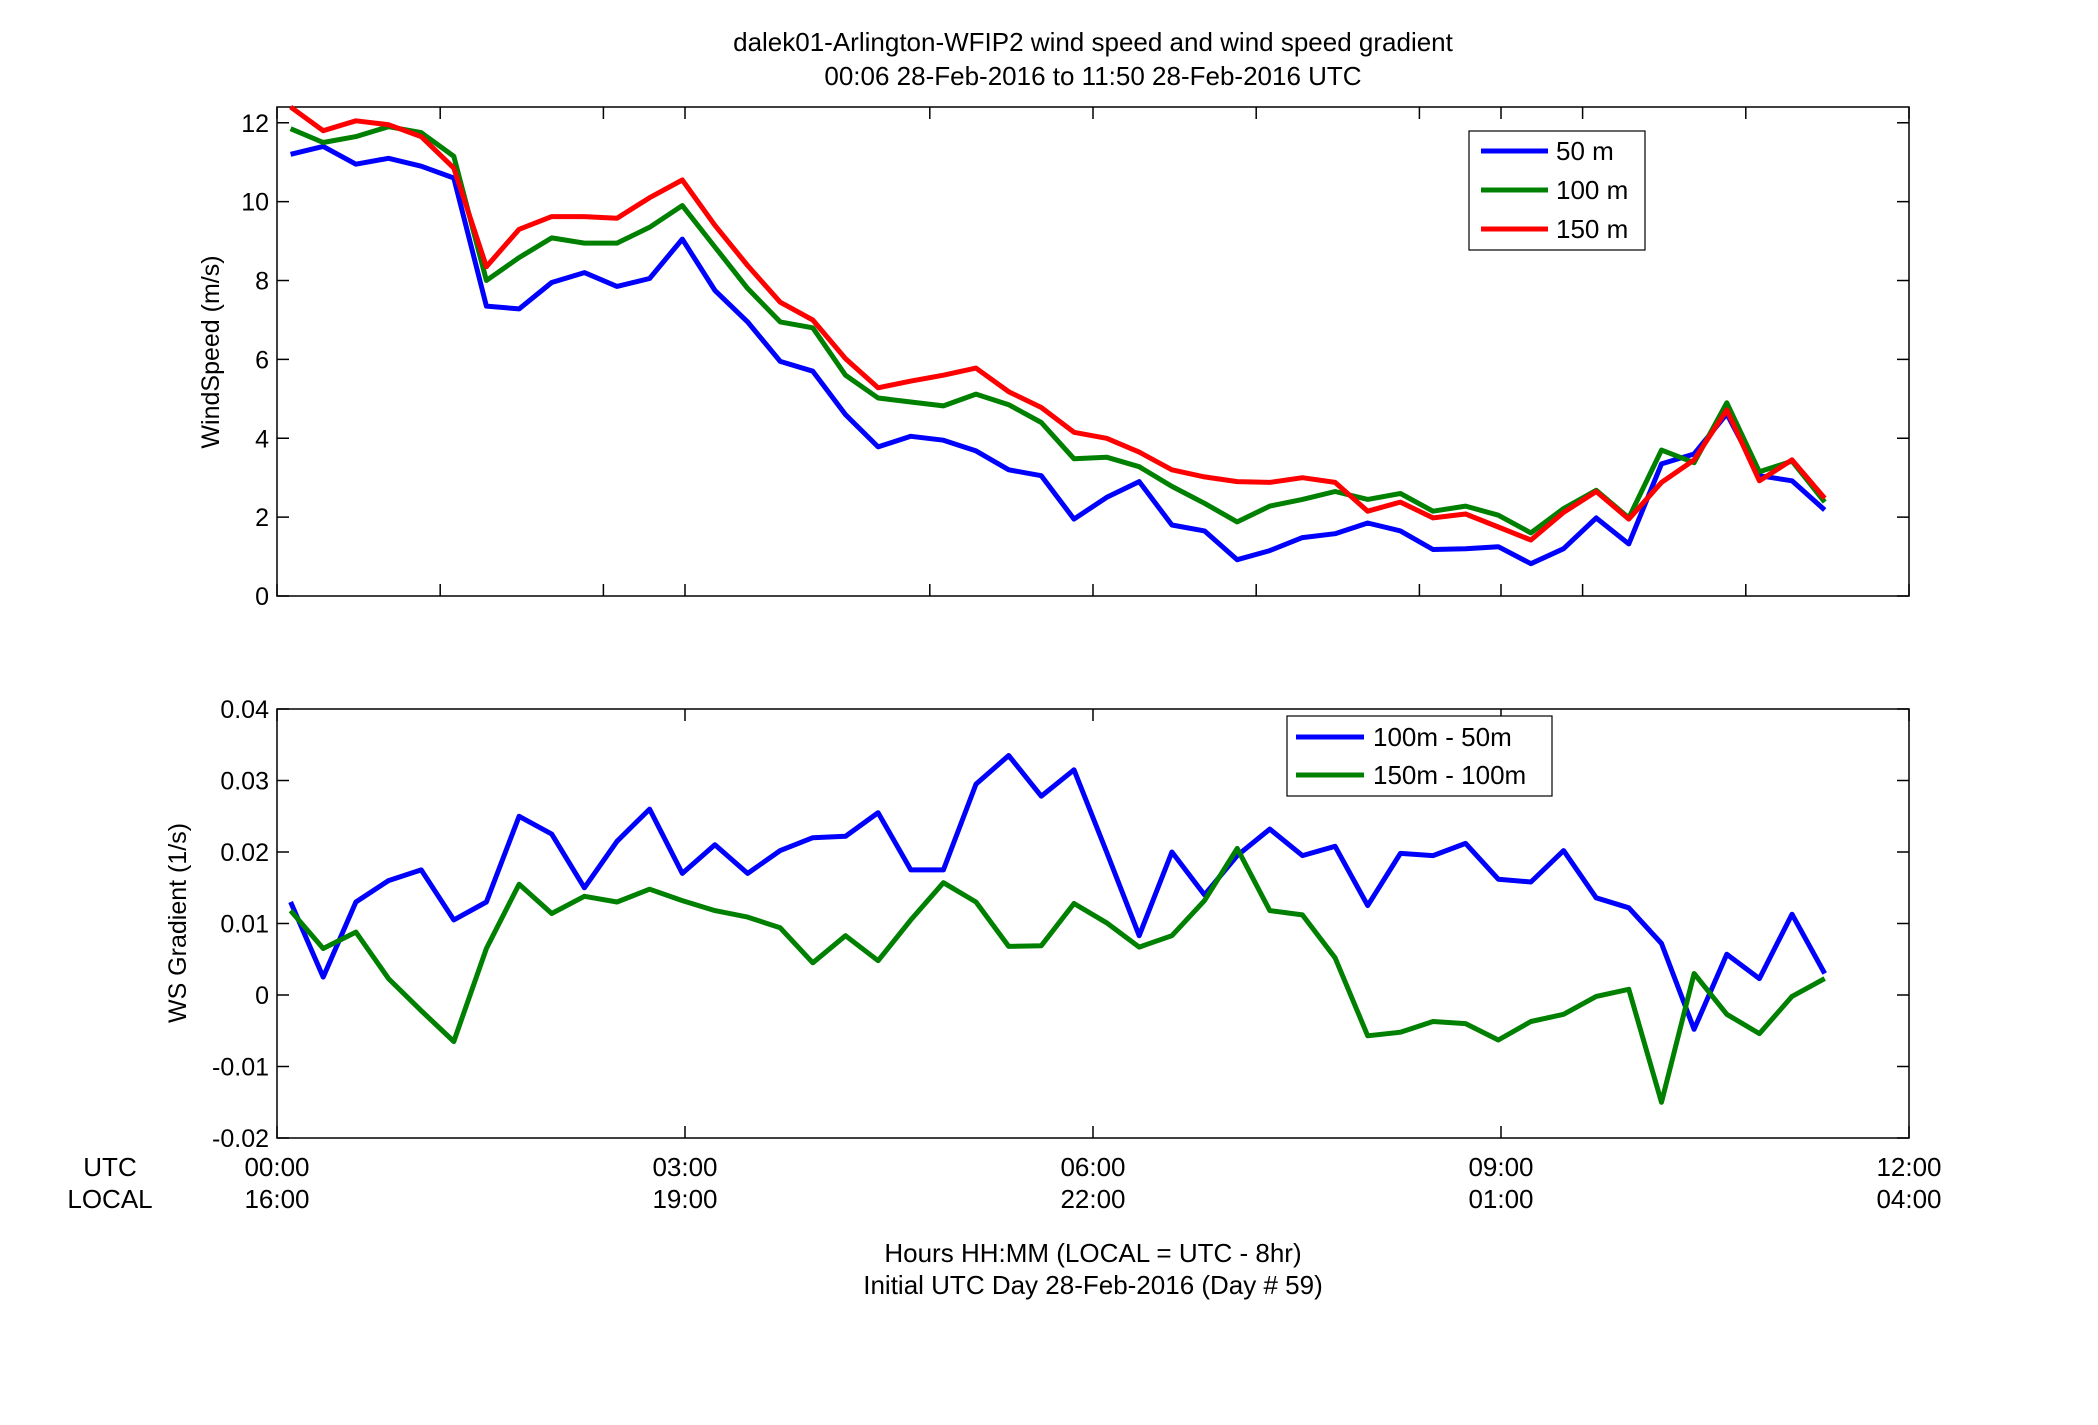 This screenshot has height=1425, width=2098. I want to click on wind-speed-legend: 50 m 100 m 150 m, so click(1557, 190).